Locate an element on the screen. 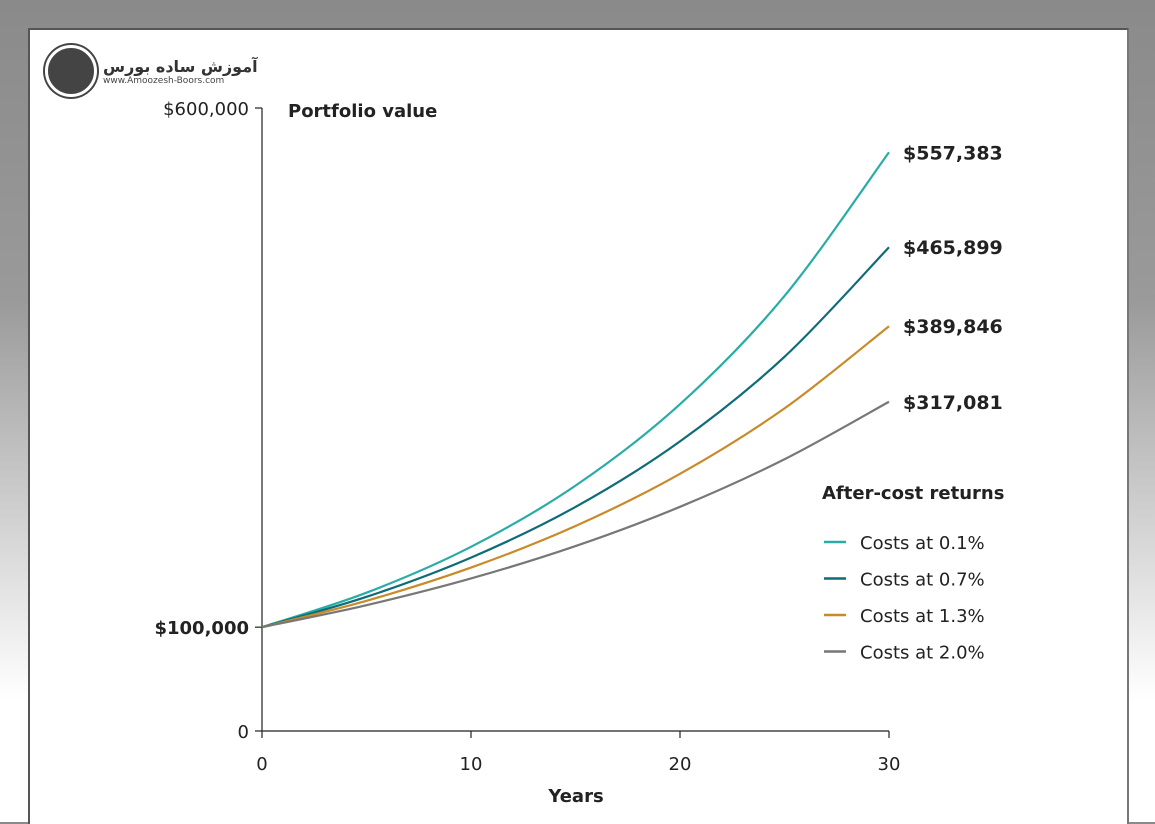 The width and height of the screenshot is (1155, 824). globe-chart-icon is located at coordinates (71, 71).